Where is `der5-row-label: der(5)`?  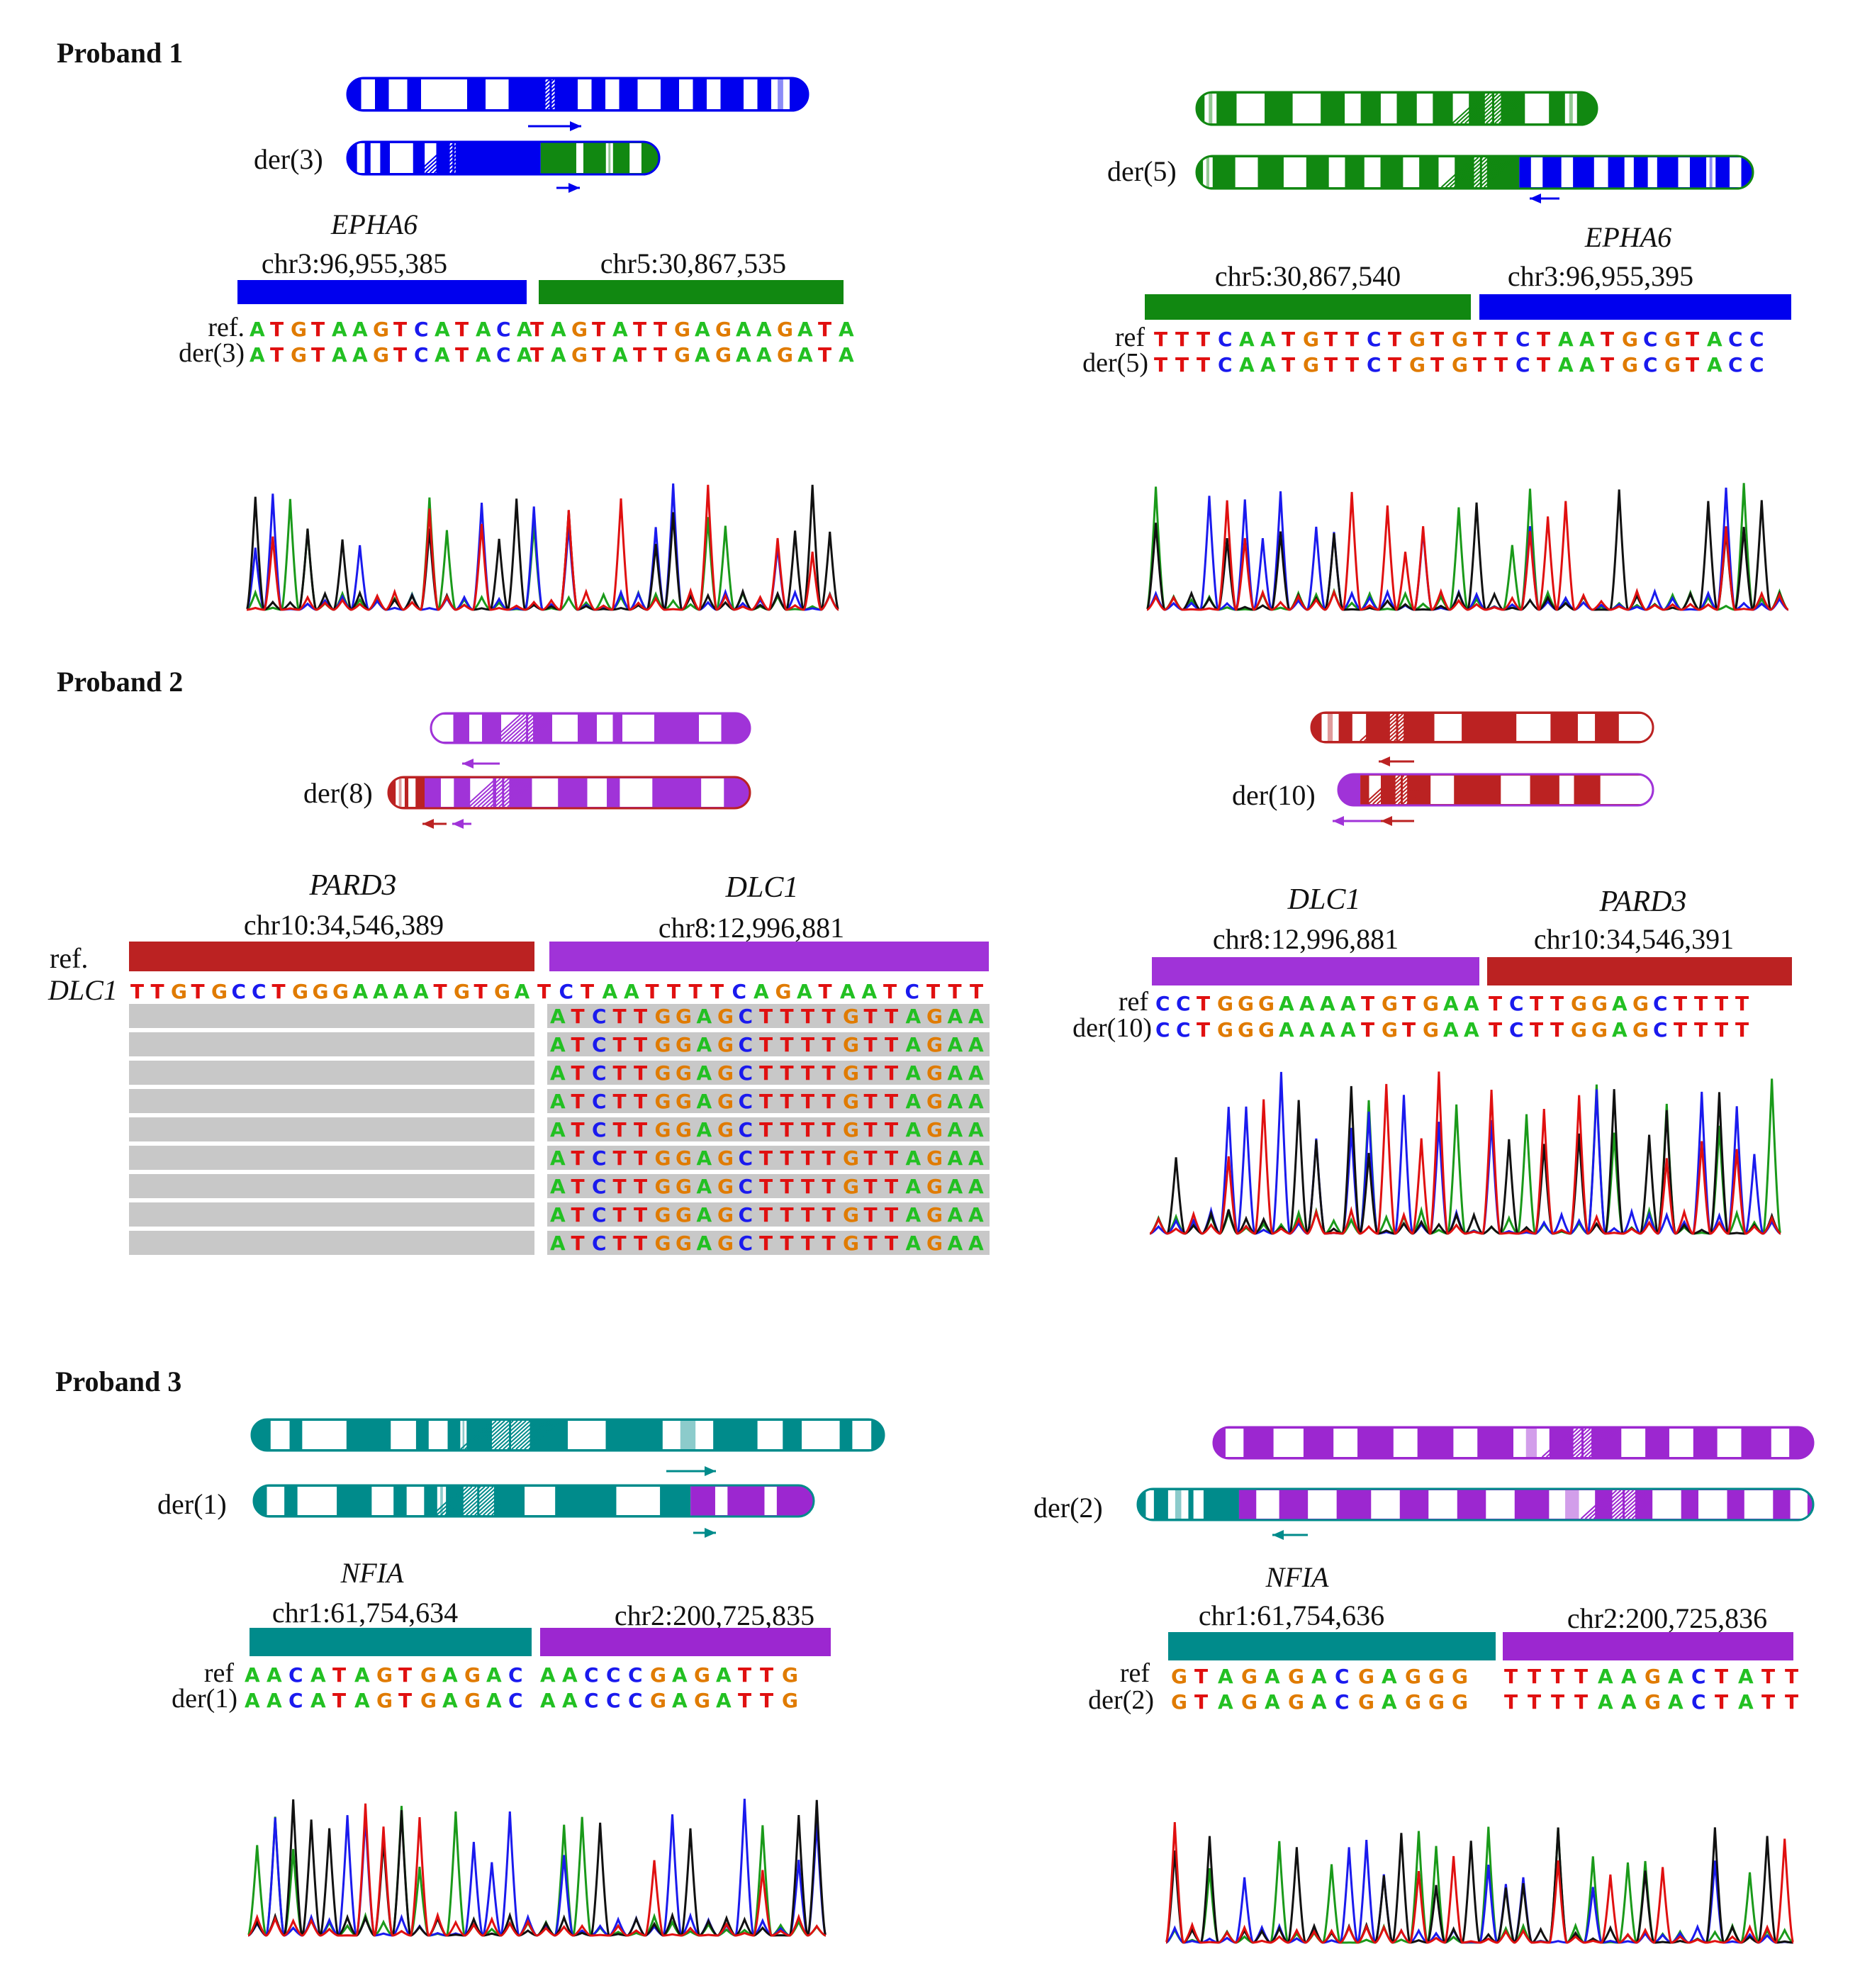
der5-row-label: der(5) is located at coordinates (1115, 363).